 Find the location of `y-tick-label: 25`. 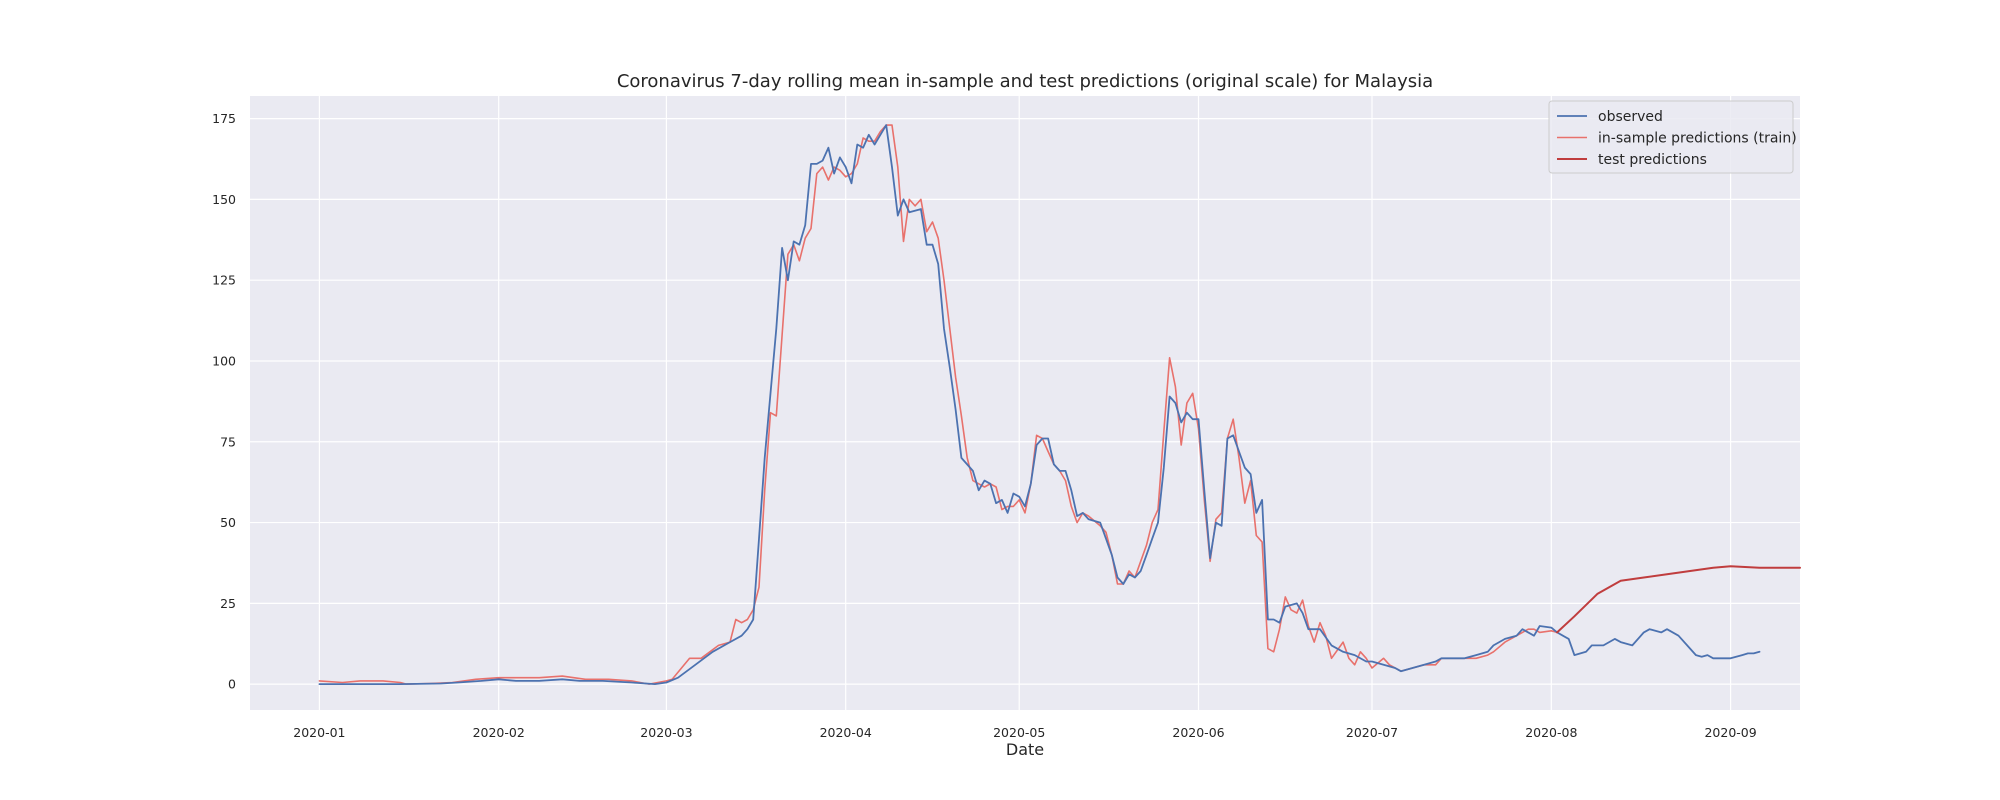

y-tick-label: 25 is located at coordinates (228, 603).